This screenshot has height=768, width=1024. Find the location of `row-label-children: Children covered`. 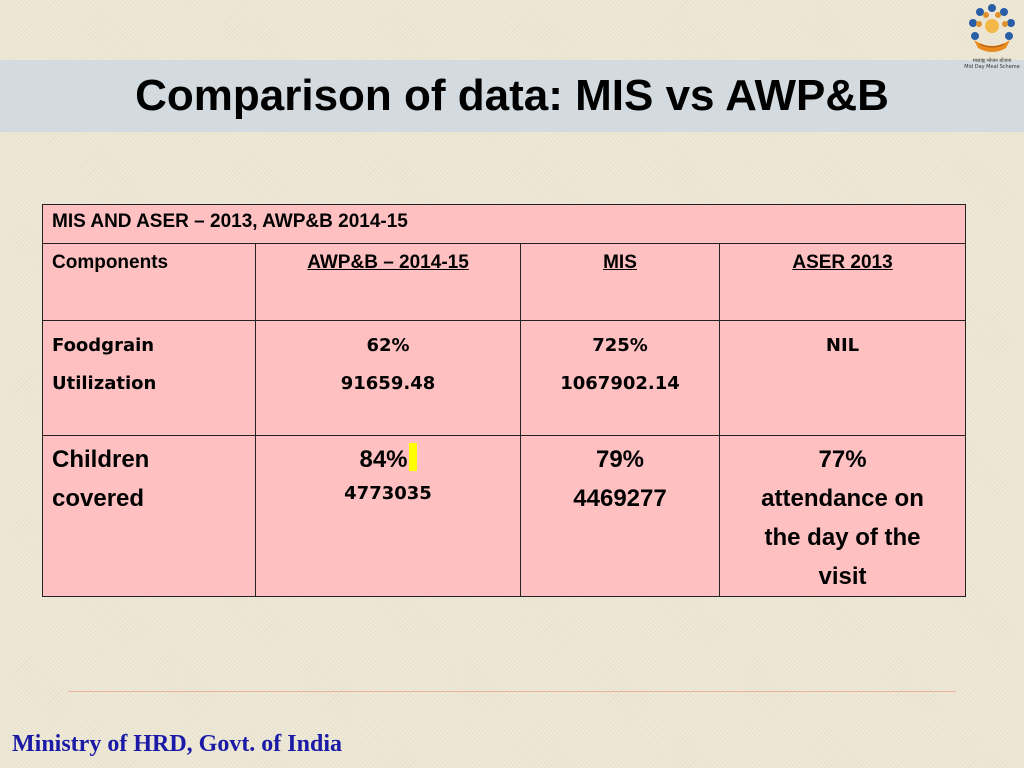

row-label-children: Children covered is located at coordinates (149, 516).